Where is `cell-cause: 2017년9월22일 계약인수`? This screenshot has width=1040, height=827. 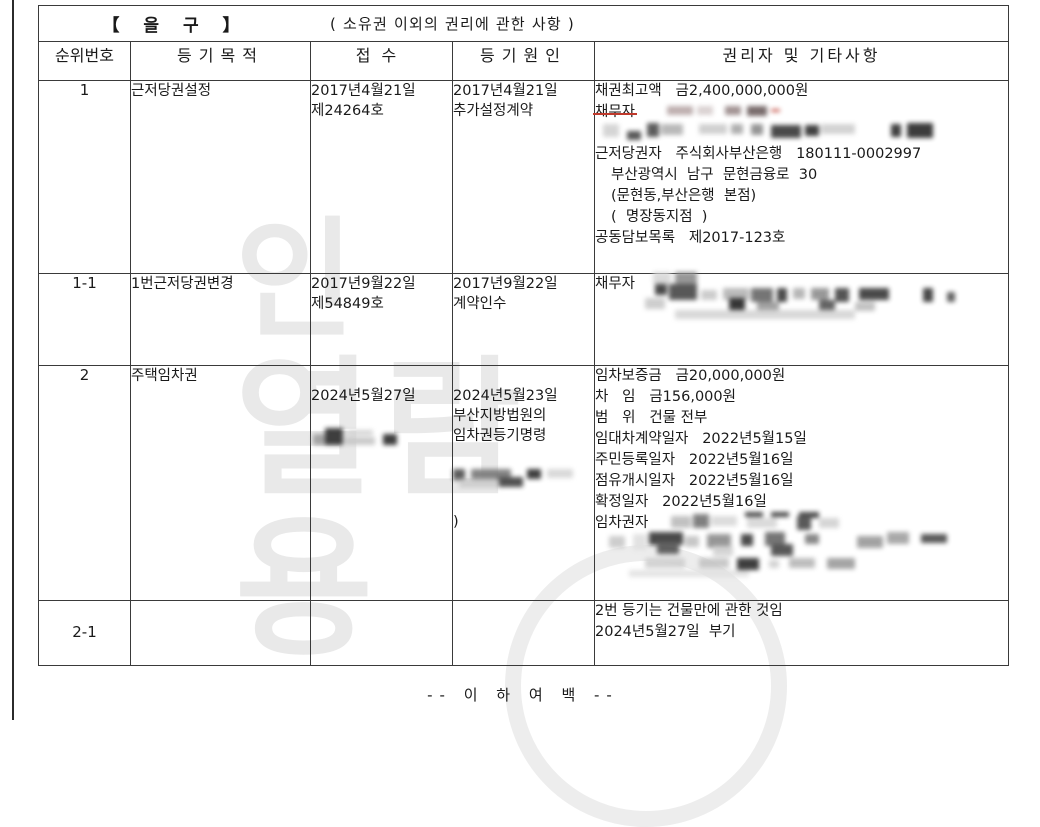
cell-cause: 2017년9월22일 계약인수 is located at coordinates (523, 319).